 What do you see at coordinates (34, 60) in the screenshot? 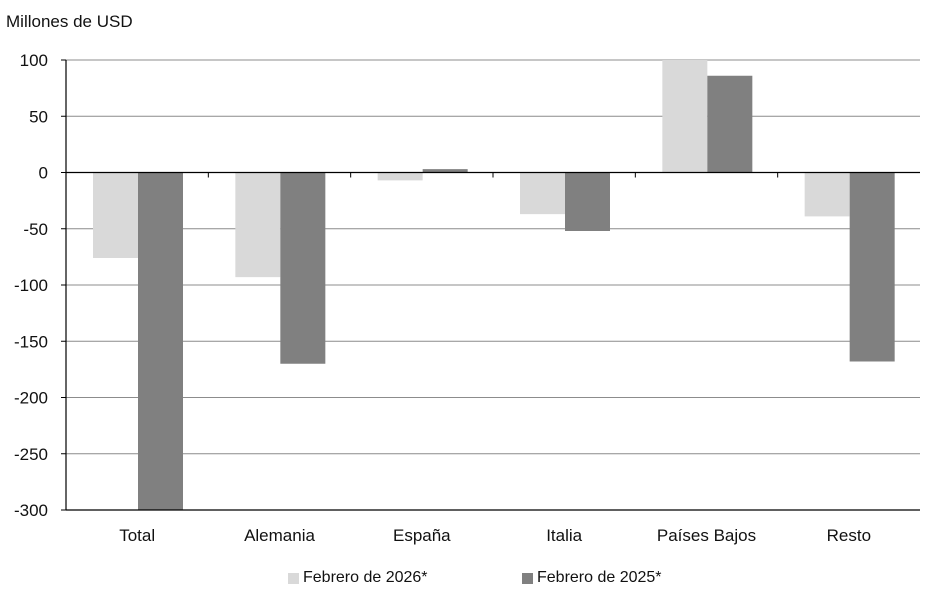
I see `y-tick-label-0: 100` at bounding box center [34, 60].